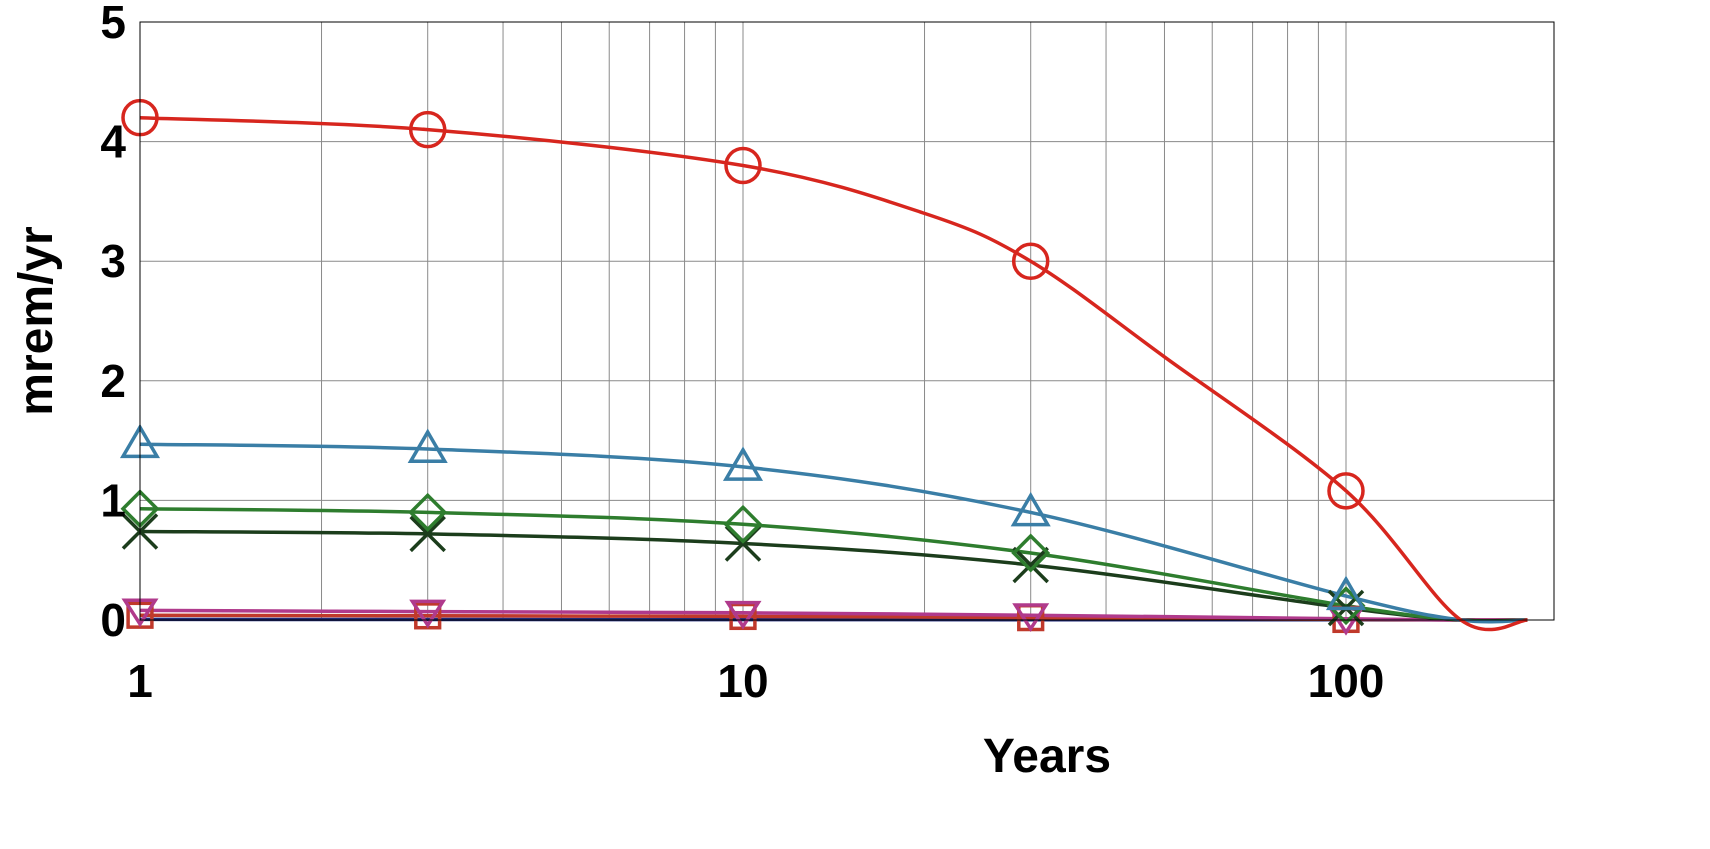 This screenshot has height=849, width=1710. I want to click on y-tick-label: 4, so click(113, 142).